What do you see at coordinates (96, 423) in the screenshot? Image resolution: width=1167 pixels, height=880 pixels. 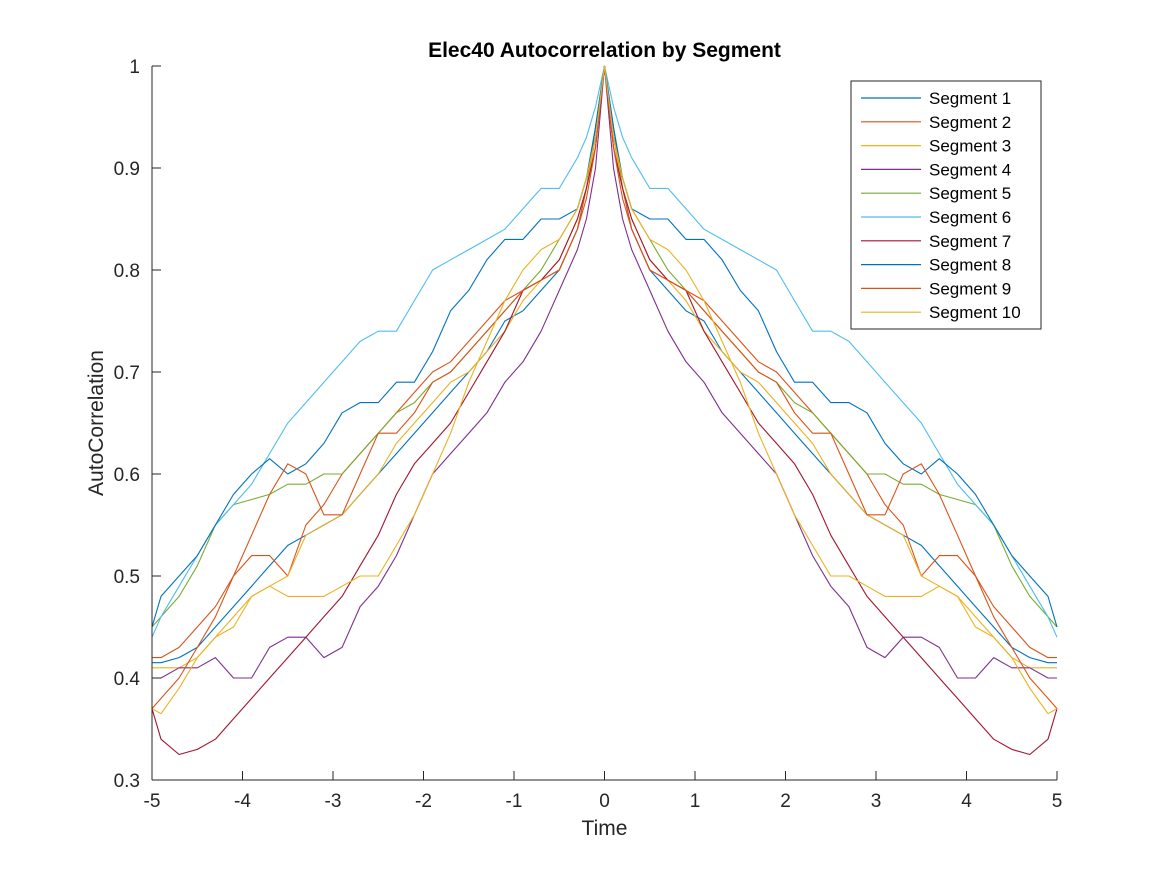 I see `y-axis-label: AutoCorrelation` at bounding box center [96, 423].